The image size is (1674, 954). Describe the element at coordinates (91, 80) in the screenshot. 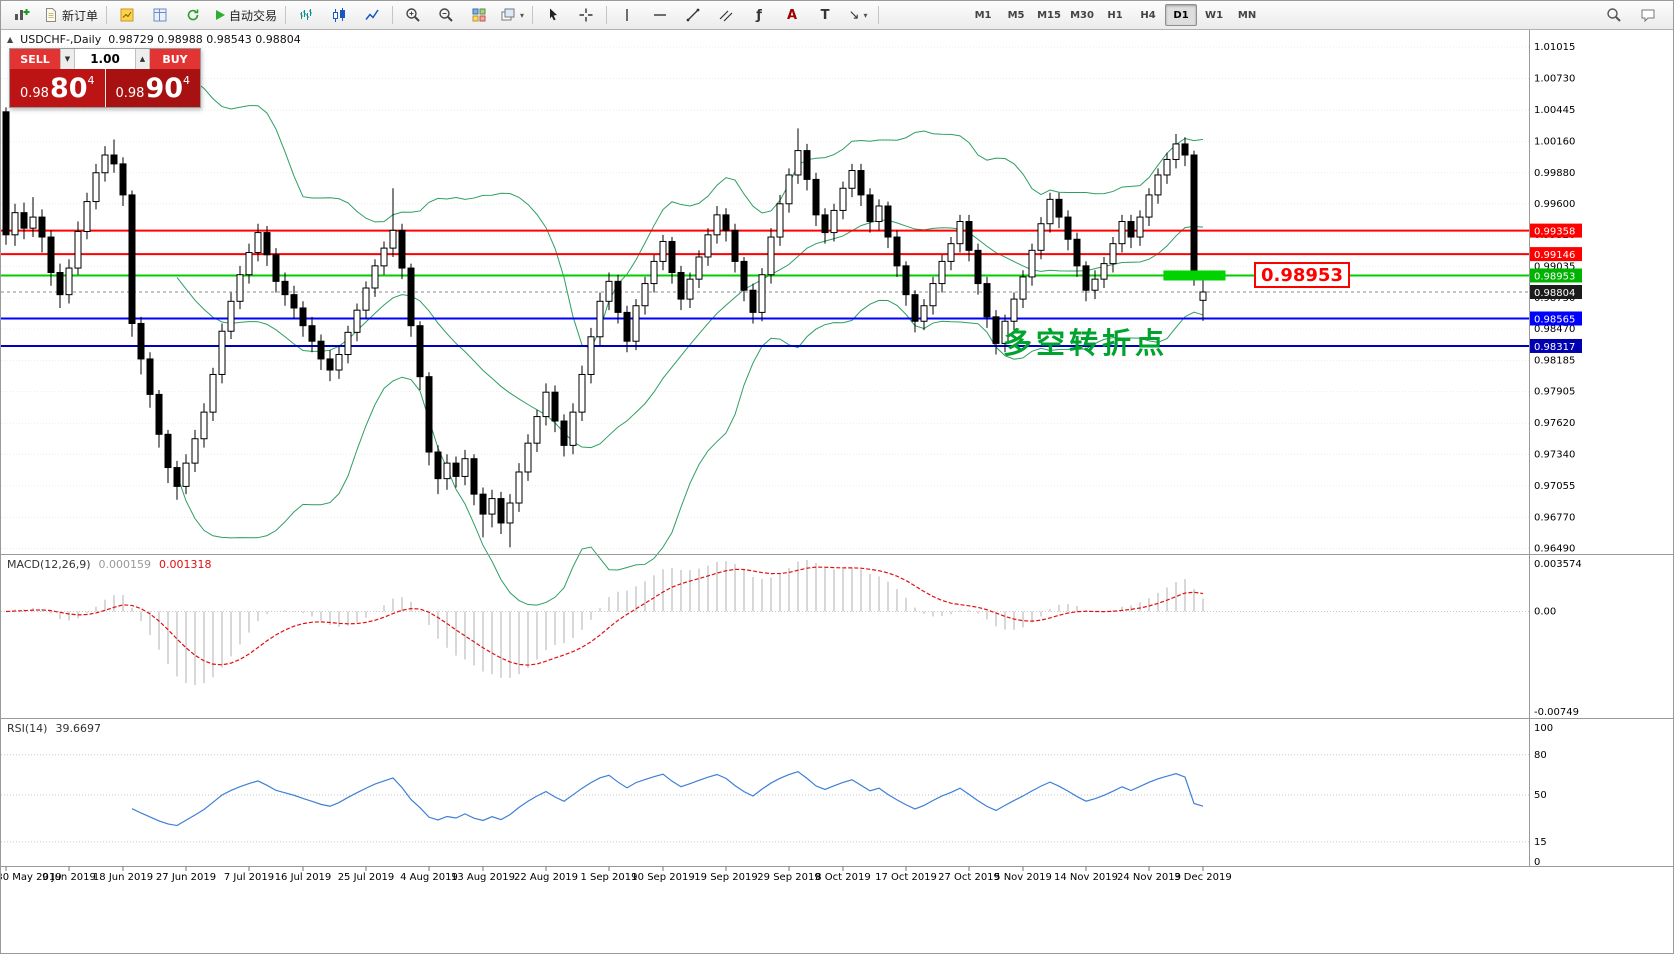

I see `sell-price-pip: 4` at that location.